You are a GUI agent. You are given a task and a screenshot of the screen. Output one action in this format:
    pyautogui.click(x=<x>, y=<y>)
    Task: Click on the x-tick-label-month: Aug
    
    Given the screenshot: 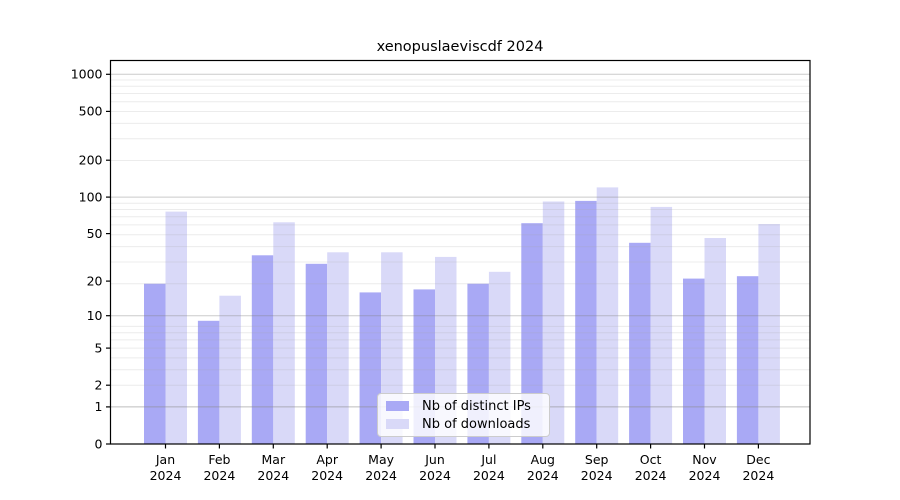 What is the action you would take?
    pyautogui.click(x=543, y=459)
    